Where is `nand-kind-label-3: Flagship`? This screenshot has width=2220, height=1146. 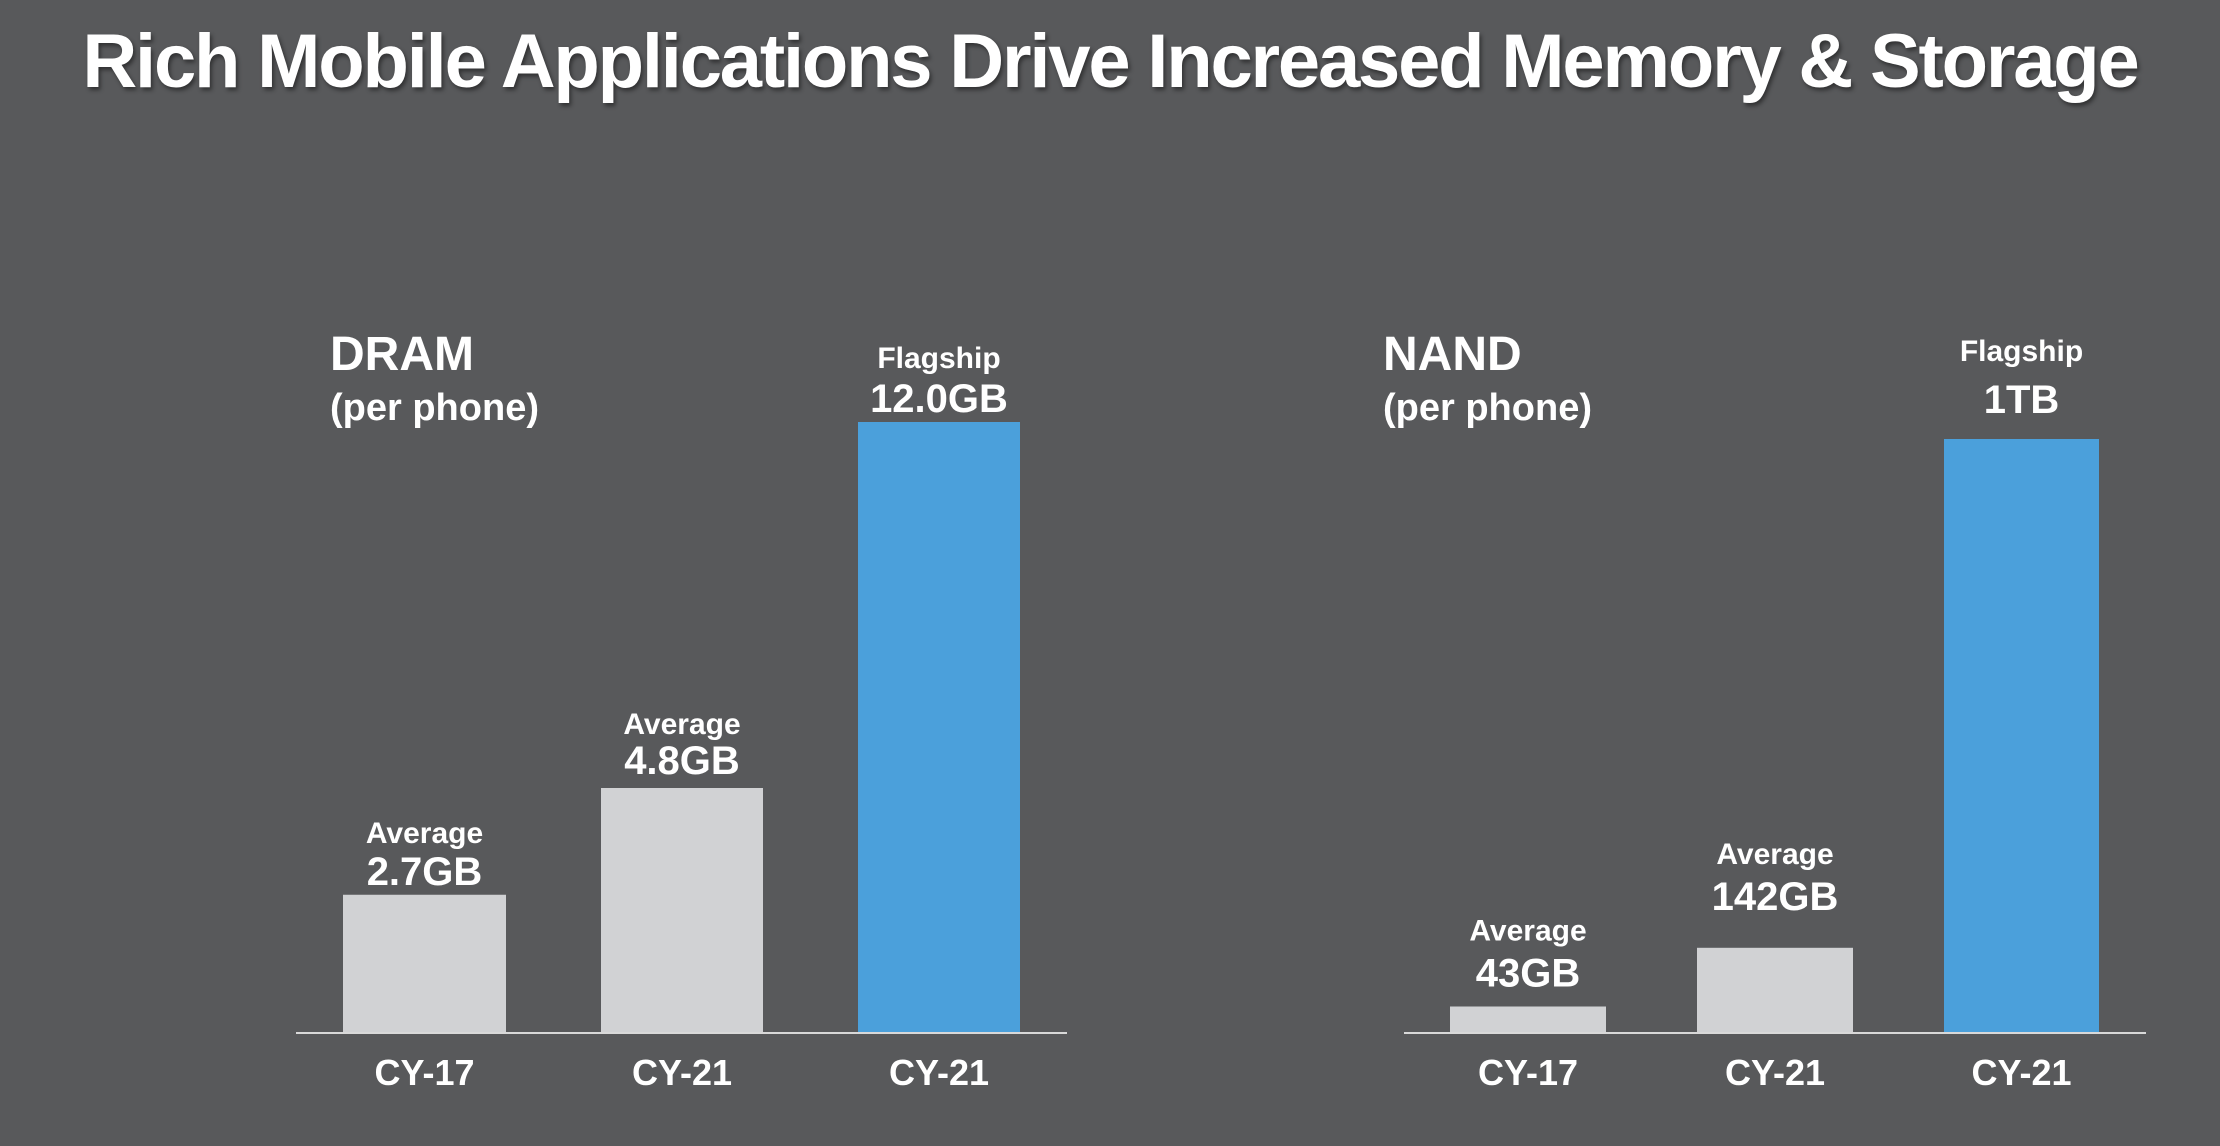
nand-kind-label-3: Flagship is located at coordinates (2021, 351).